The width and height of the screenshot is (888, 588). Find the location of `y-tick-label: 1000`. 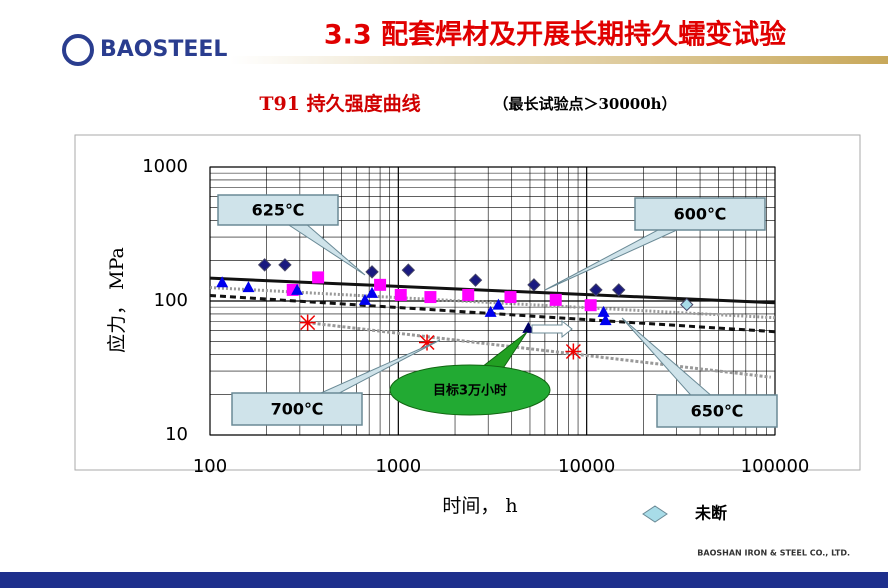

y-tick-label: 1000 is located at coordinates (165, 166).